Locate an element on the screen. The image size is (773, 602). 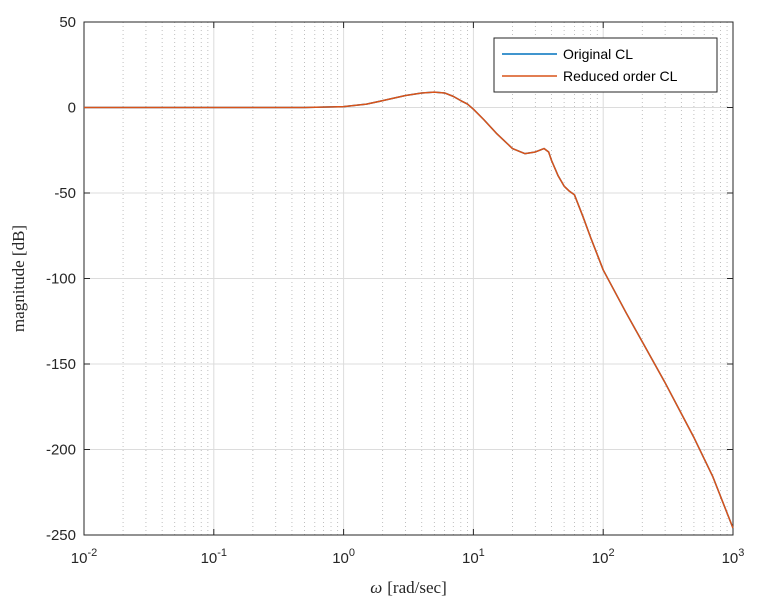
legend-label-reduced-order-cl: Reduced order CL is located at coordinates (620, 76).